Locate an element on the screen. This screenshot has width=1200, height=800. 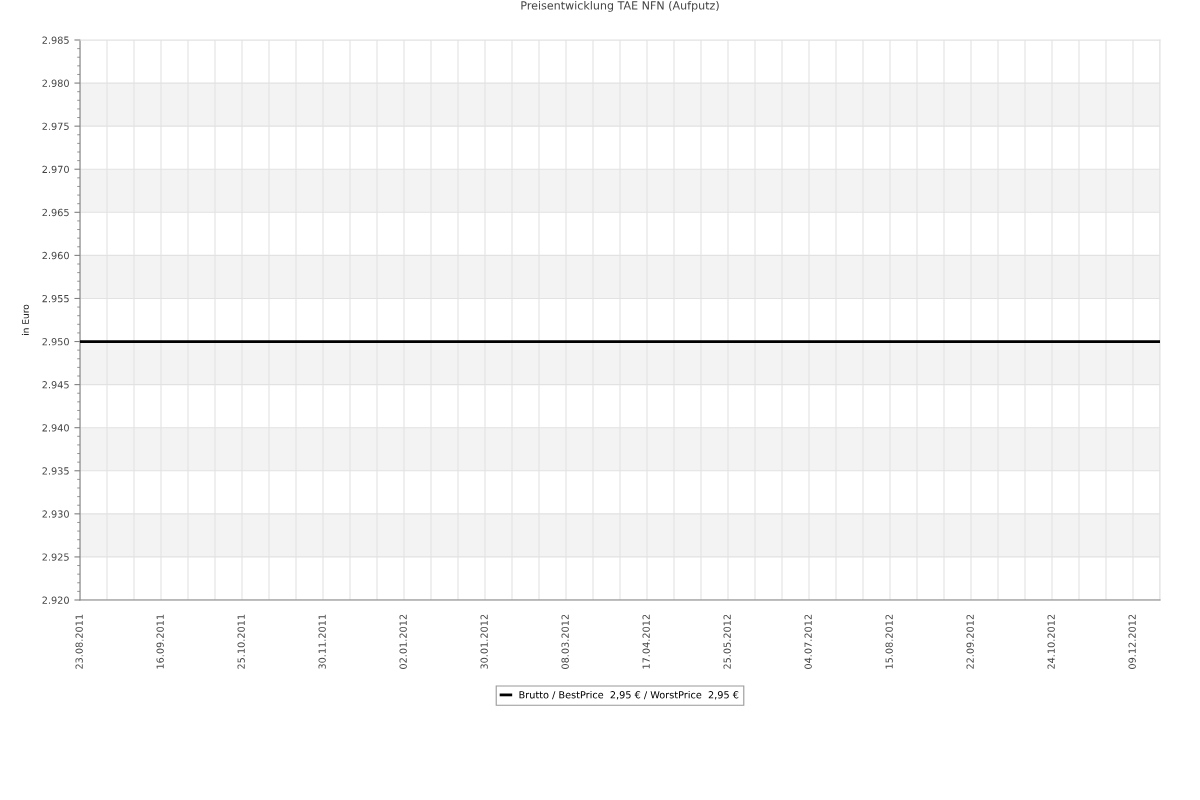
y-tick-label: 2.950 is located at coordinates (55, 342).